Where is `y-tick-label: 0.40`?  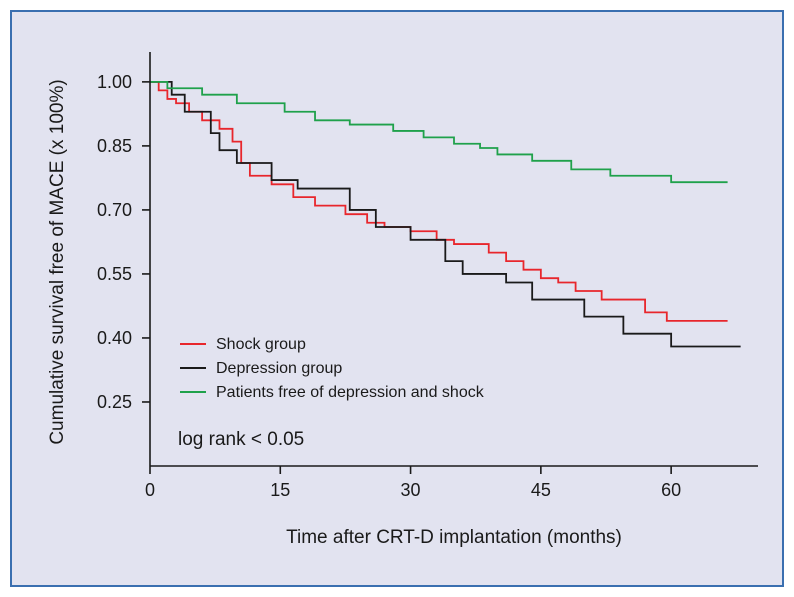 y-tick-label: 0.40 is located at coordinates (114, 338).